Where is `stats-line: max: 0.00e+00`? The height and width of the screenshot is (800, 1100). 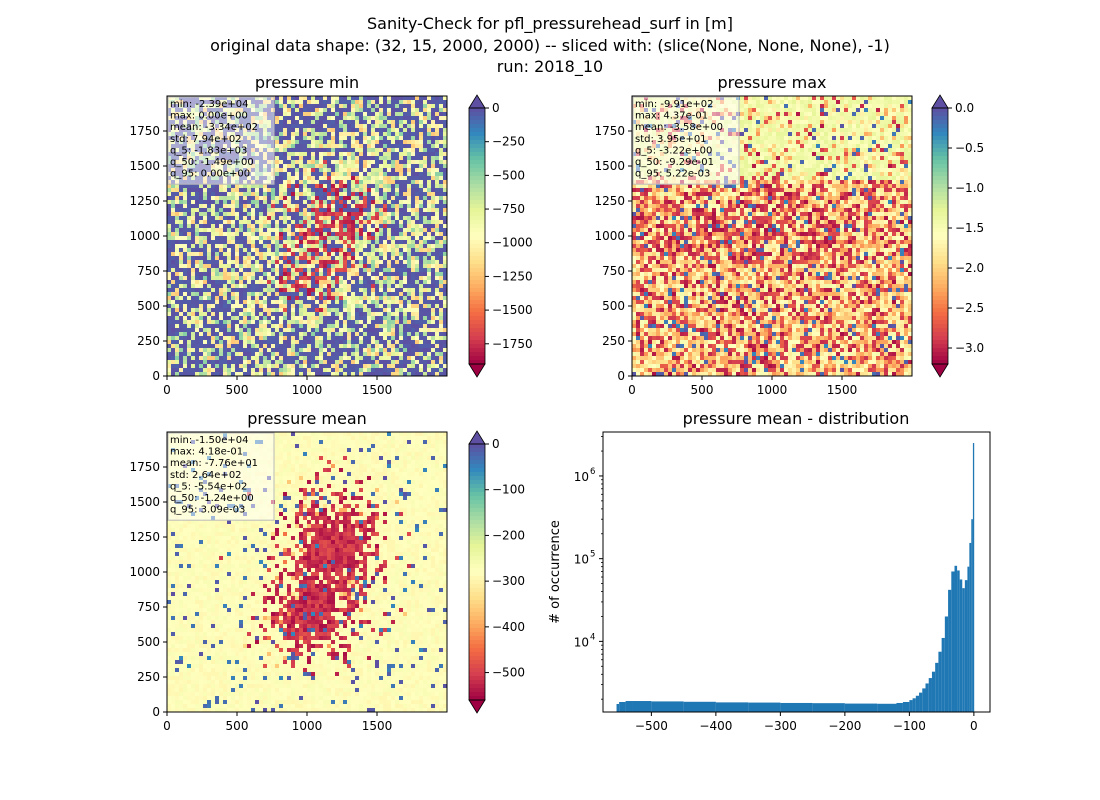 stats-line: max: 0.00e+00 is located at coordinates (209, 116).